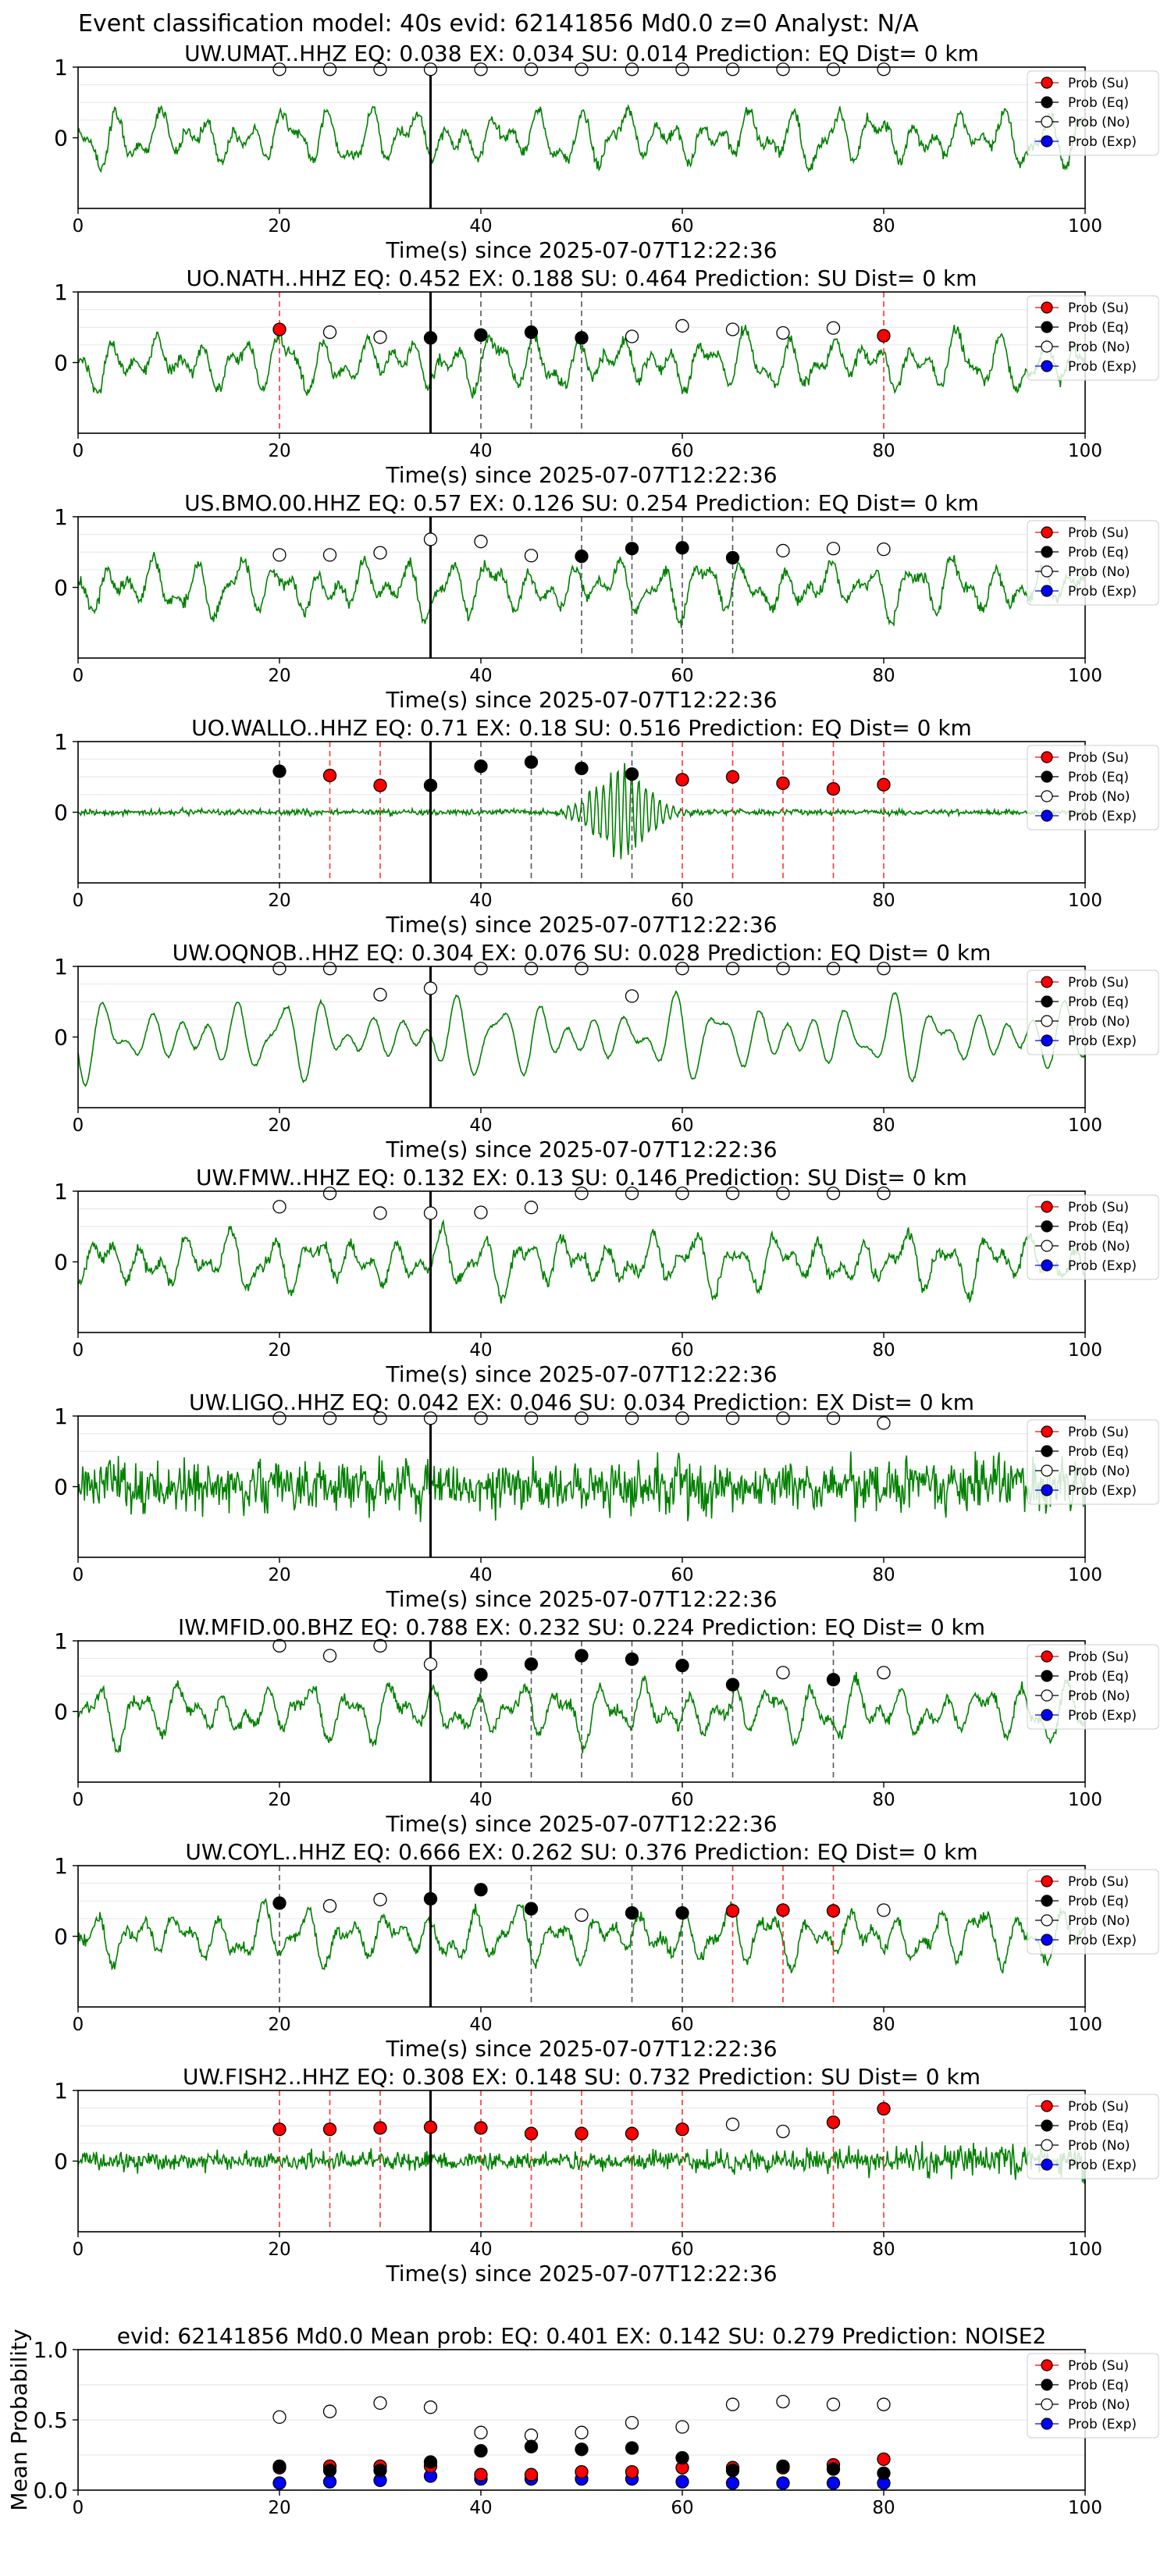 This screenshot has width=1171, height=2576. What do you see at coordinates (581, 1486) in the screenshot?
I see `waveform-trace` at bounding box center [581, 1486].